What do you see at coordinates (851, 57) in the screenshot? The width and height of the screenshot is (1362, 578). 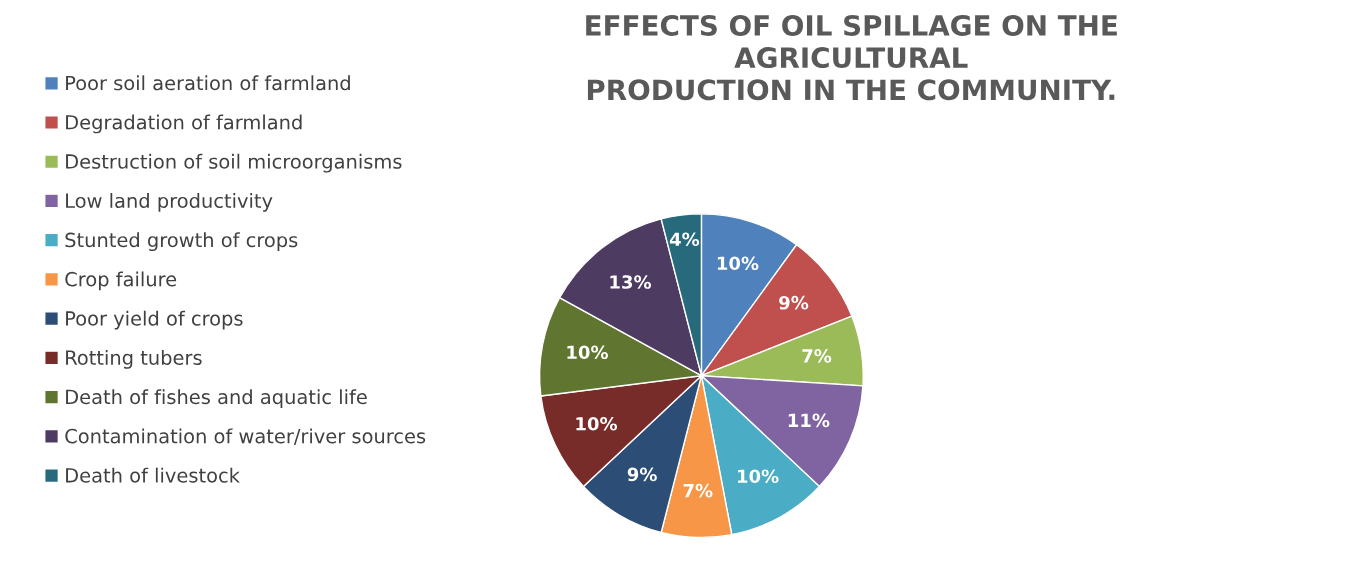 I see `chart-title: EFFECTS OF OIL SPILLAGE ON THE AGRICULTURAL PRODUCTION IN THE COMMUNITY.` at bounding box center [851, 57].